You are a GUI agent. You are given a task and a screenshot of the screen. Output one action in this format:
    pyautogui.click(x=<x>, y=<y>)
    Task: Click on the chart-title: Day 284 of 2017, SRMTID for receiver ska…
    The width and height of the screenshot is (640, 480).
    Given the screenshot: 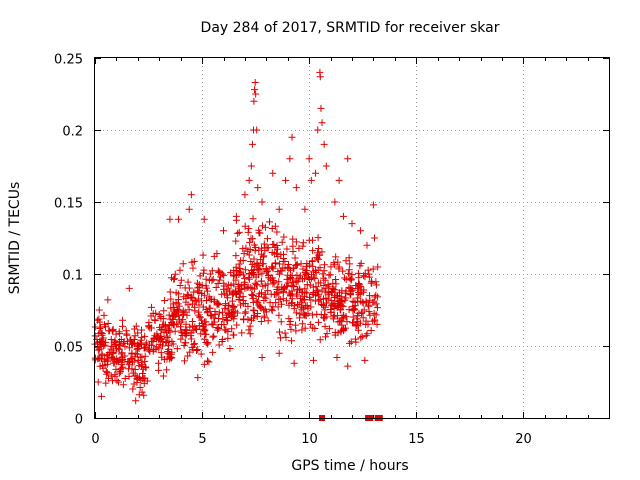 What is the action you would take?
    pyautogui.click(x=350, y=28)
    